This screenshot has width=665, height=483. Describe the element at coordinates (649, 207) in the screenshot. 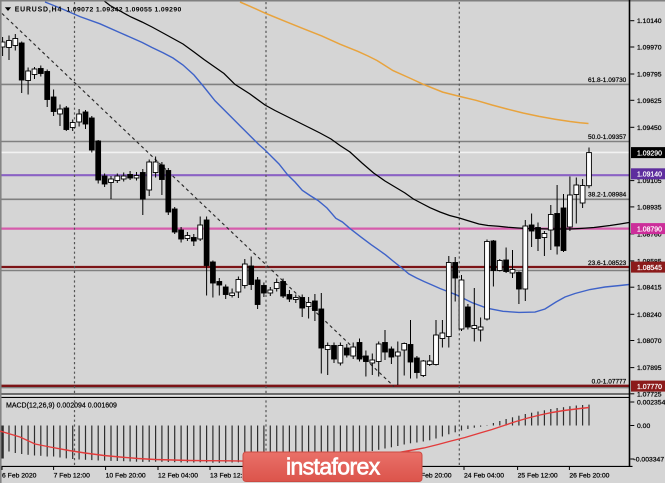

I see `svg-text: 1.08935` at that location.